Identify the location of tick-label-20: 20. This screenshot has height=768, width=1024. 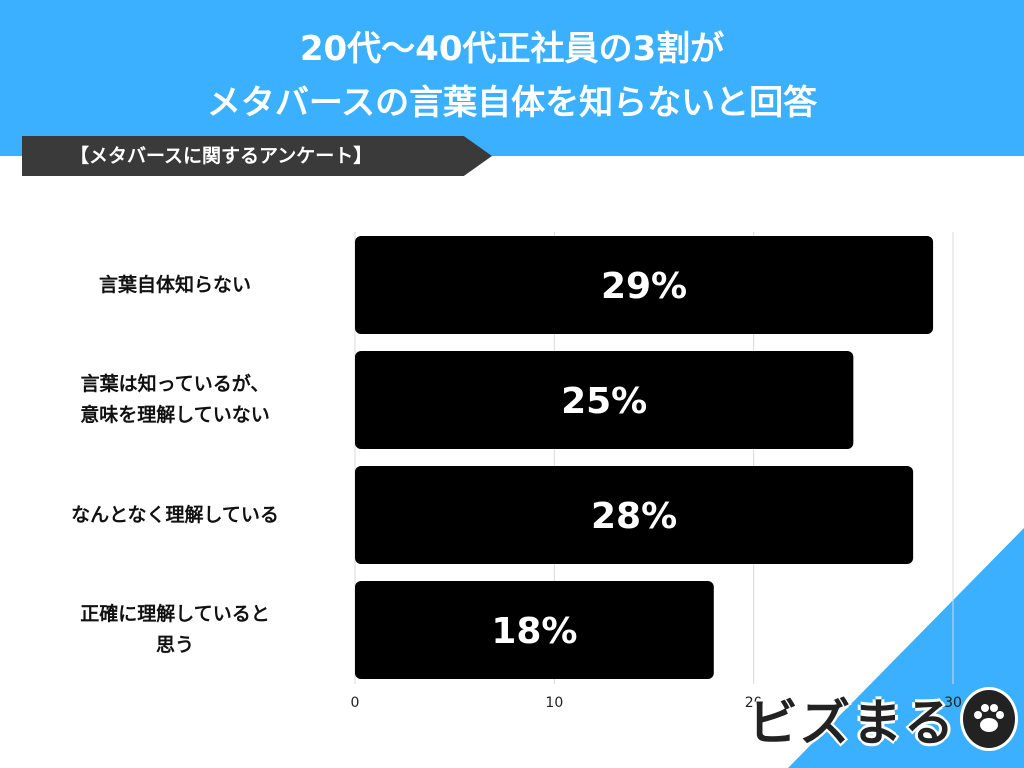
(754, 703).